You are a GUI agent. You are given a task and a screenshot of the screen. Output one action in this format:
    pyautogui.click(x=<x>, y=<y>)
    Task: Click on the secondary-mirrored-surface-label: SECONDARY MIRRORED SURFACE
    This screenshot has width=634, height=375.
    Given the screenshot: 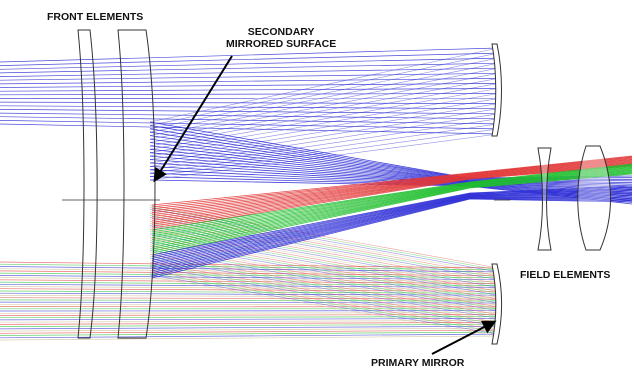 What is the action you would take?
    pyautogui.click(x=281, y=38)
    